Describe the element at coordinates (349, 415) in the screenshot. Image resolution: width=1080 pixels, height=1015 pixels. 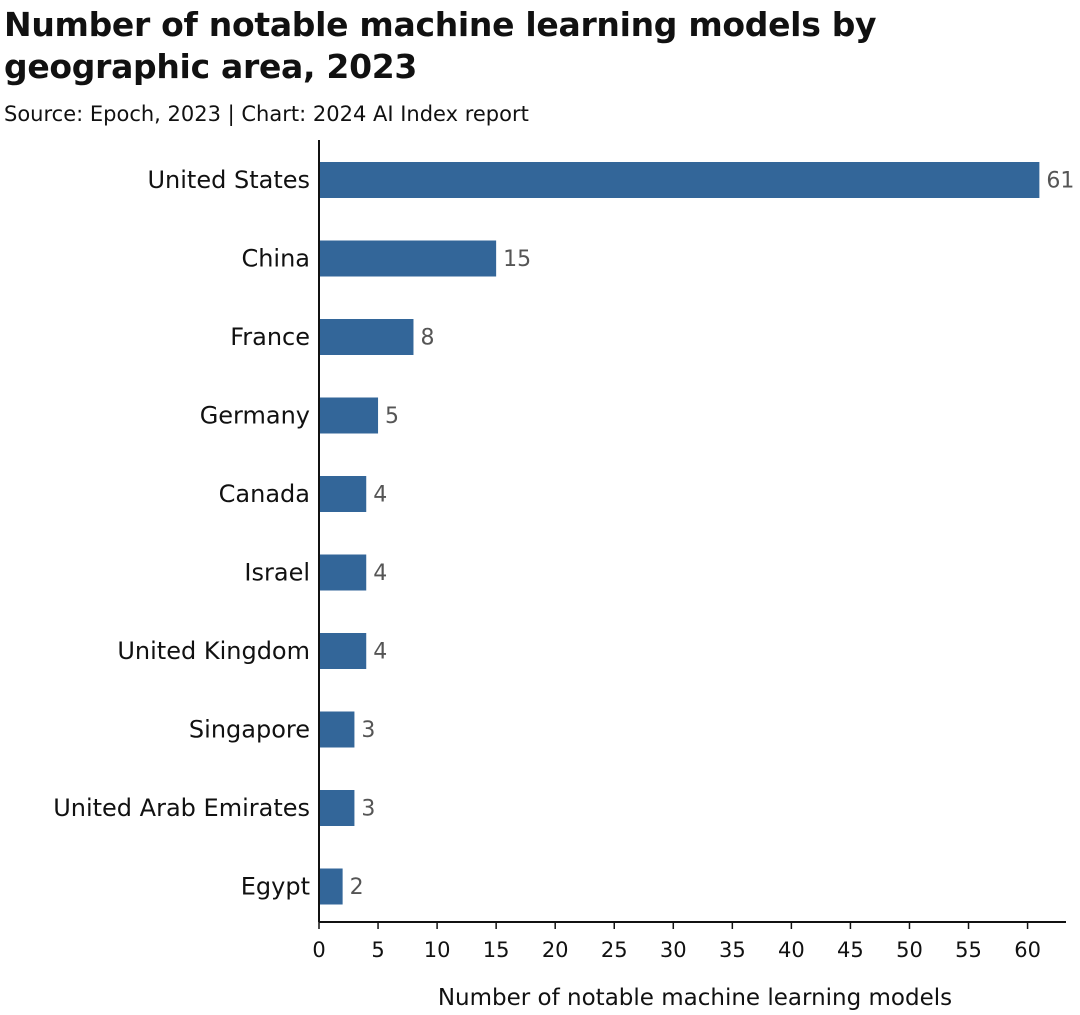
I see `bar-germany` at that location.